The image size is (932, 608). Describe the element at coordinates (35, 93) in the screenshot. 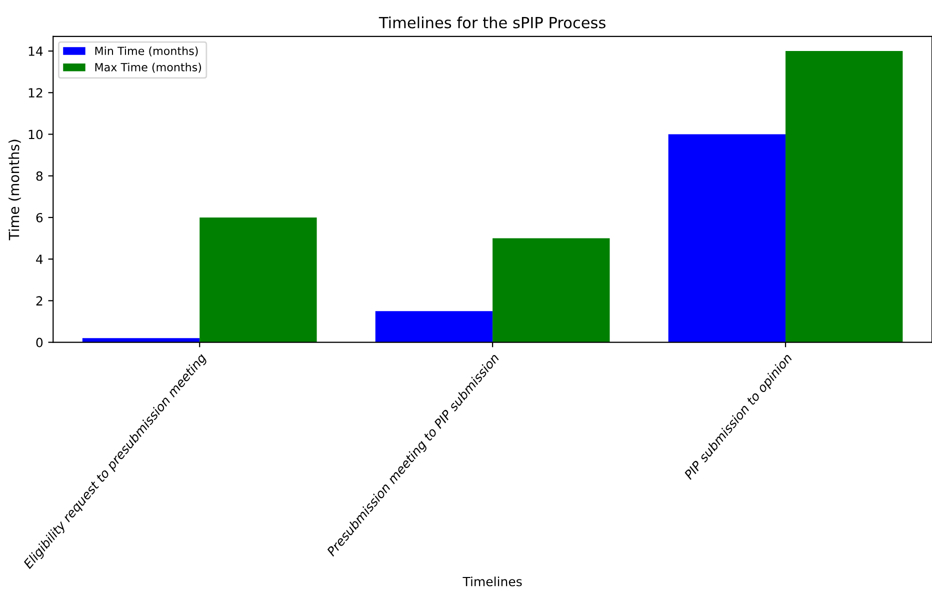

I see `y-tick-label: 12` at that location.